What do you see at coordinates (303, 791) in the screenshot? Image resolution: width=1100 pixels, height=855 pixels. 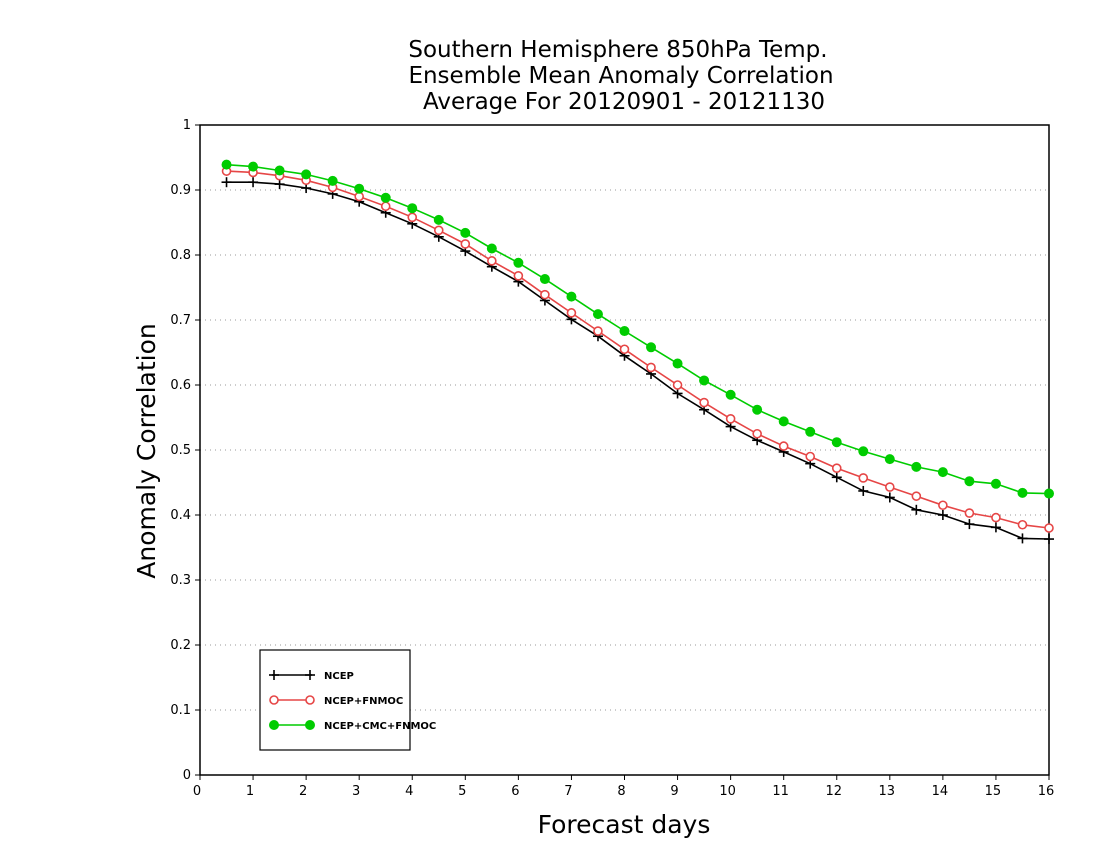 I see `x-tick-label: 2` at bounding box center [303, 791].